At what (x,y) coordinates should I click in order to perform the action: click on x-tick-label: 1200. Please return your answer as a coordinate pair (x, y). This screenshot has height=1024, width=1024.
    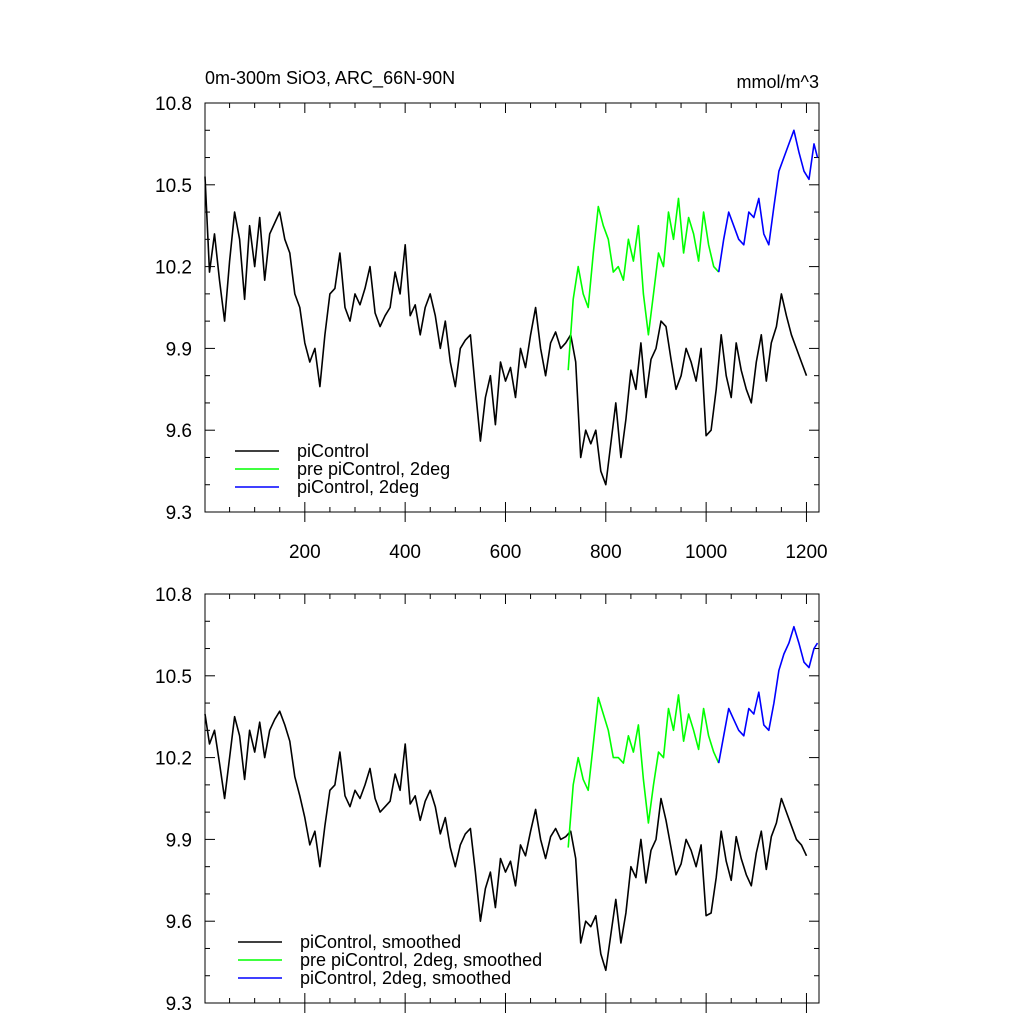
    Looking at the image, I should click on (806, 552).